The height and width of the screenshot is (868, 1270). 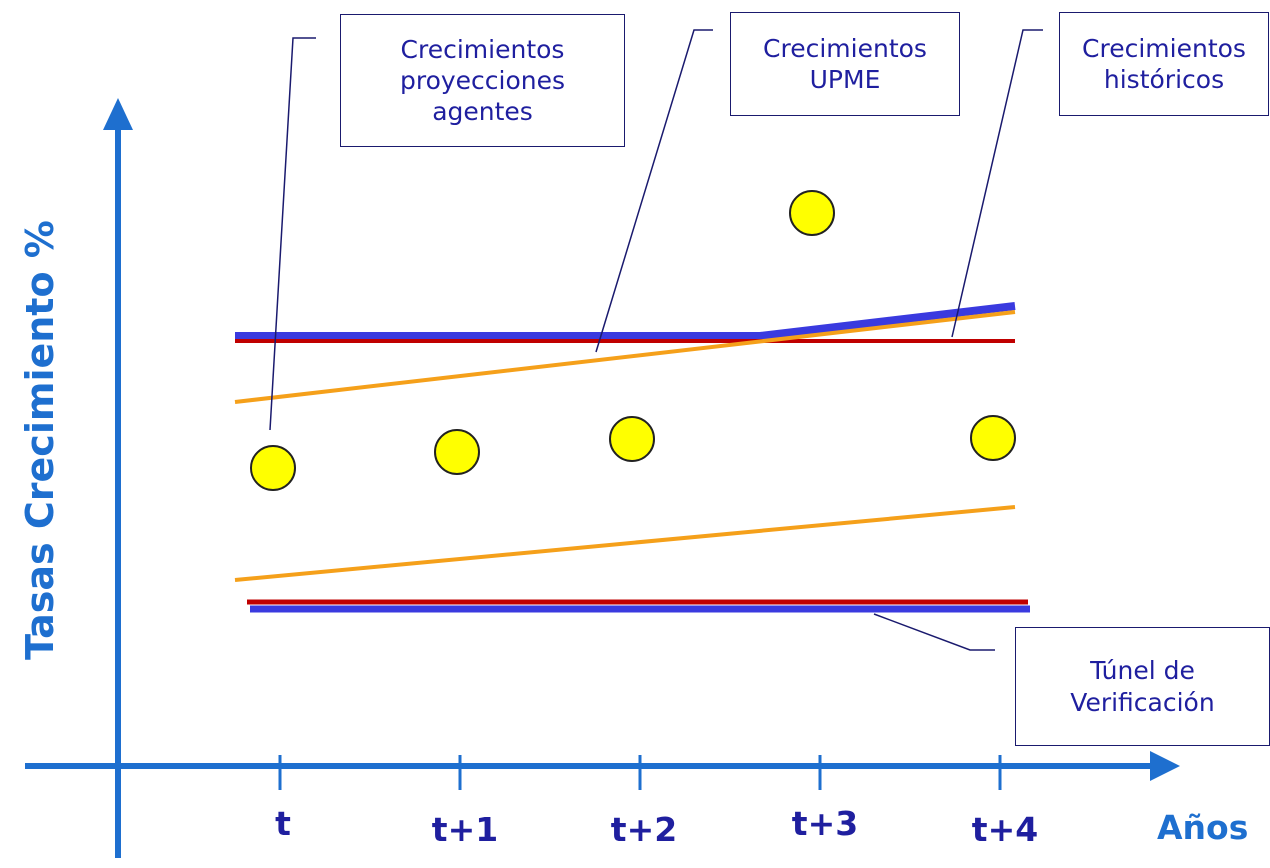 What do you see at coordinates (482, 112) in the screenshot?
I see `label-agentes-line3: agentes` at bounding box center [482, 112].